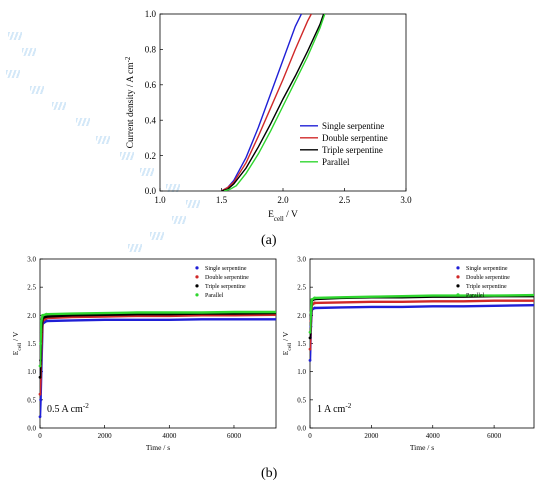  I want to click on y-tick-label: 1.0, so click(151, 14).